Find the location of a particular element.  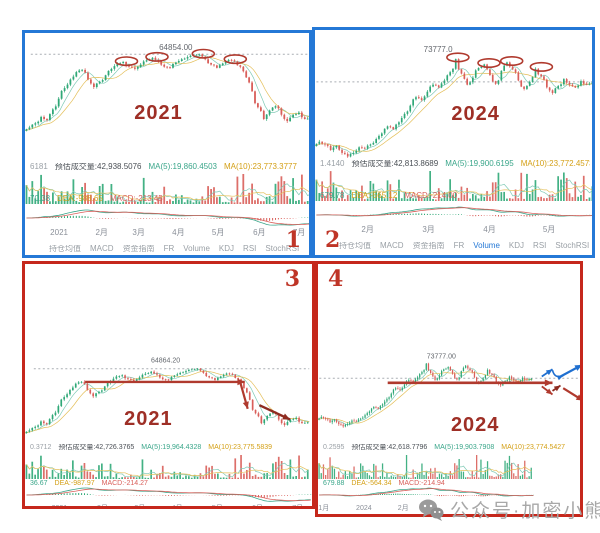

indicator-value: MACD:-214.27 is located at coordinates (124, 483).